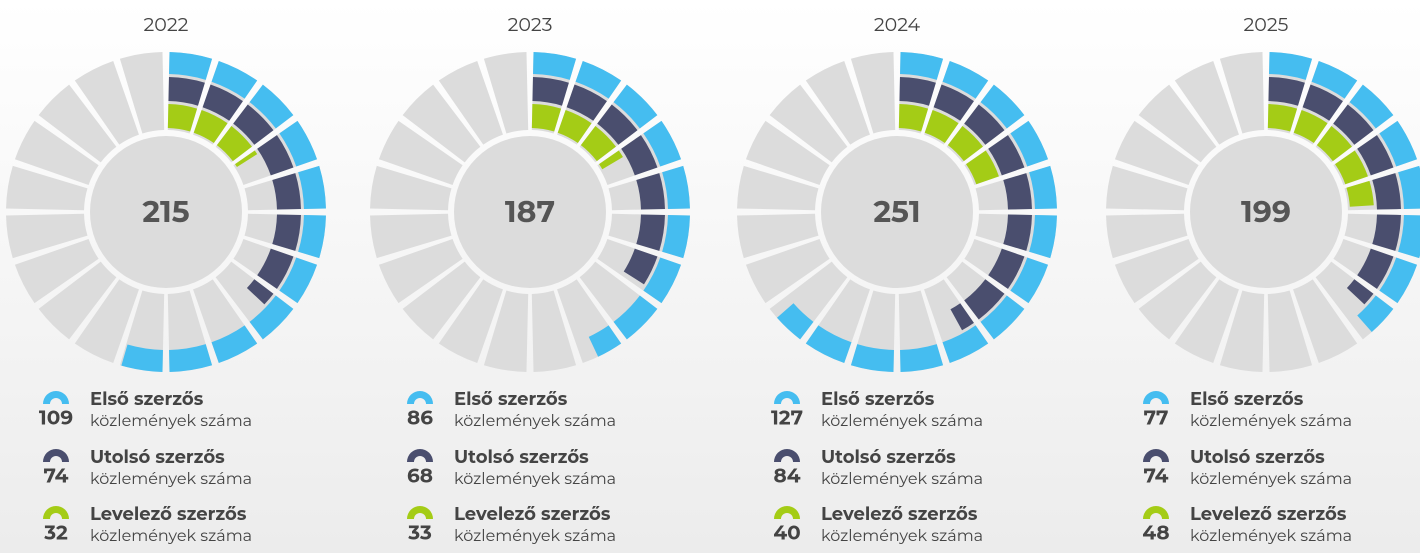  What do you see at coordinates (166, 24) in the screenshot?
I see `year-title: 2022` at bounding box center [166, 24].